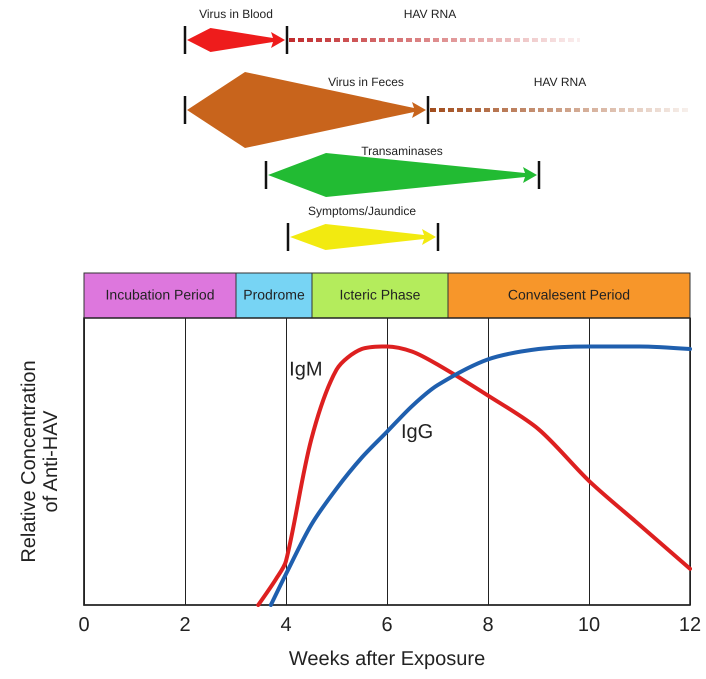  What do you see at coordinates (402, 151) in the screenshot?
I see `text: Transaminases` at bounding box center [402, 151].